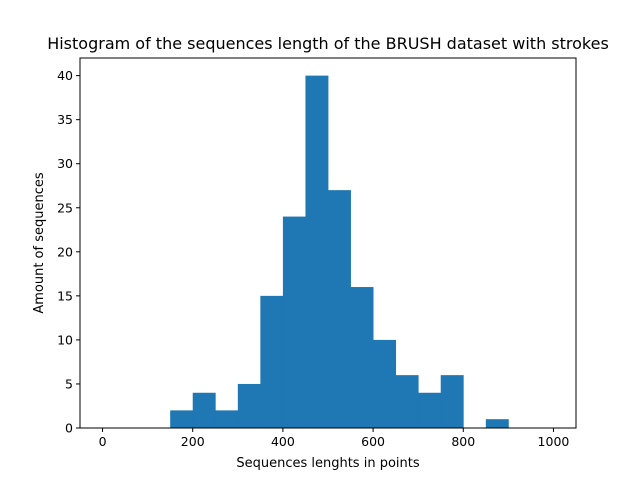  What do you see at coordinates (554, 441) in the screenshot?
I see `x-tick-label: 1000` at bounding box center [554, 441].